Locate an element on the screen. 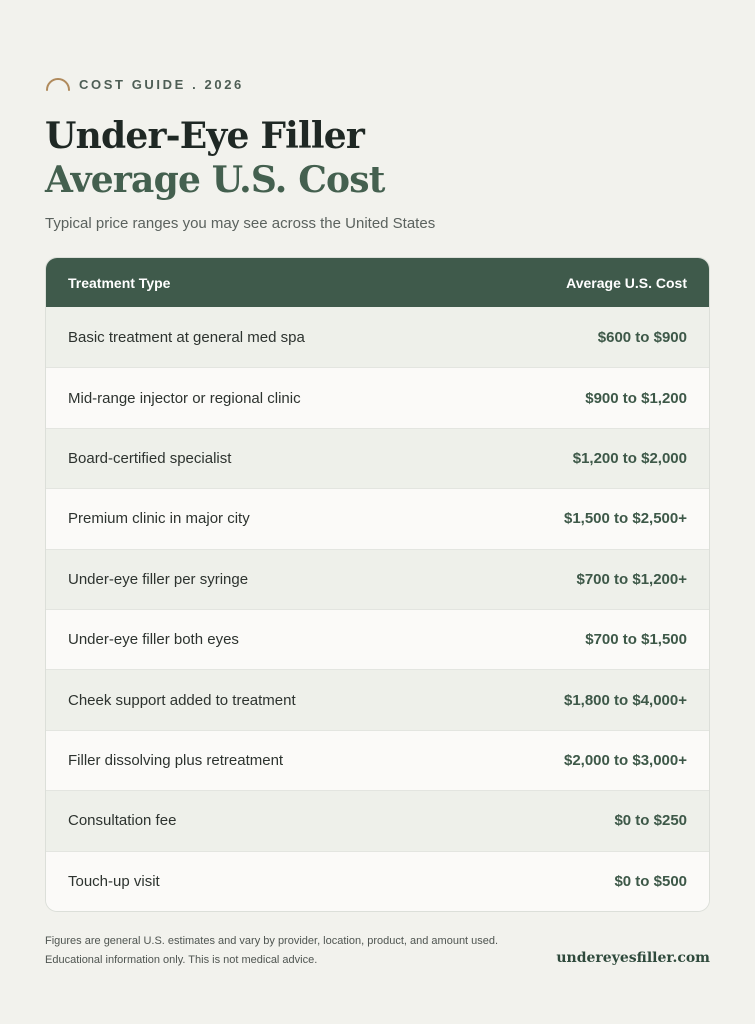 This screenshot has width=755, height=1024. table-row: Touch-up visit $0 to $500 is located at coordinates (377, 880).